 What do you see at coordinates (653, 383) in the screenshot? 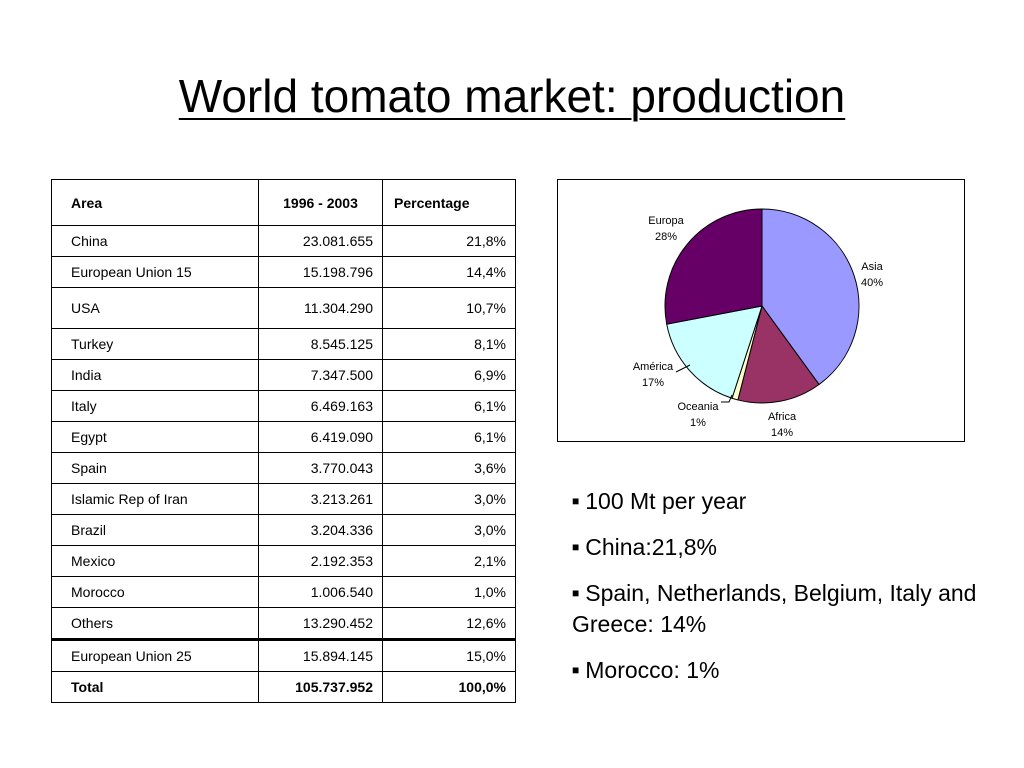
I see `slice-value-label: 17%` at bounding box center [653, 383].